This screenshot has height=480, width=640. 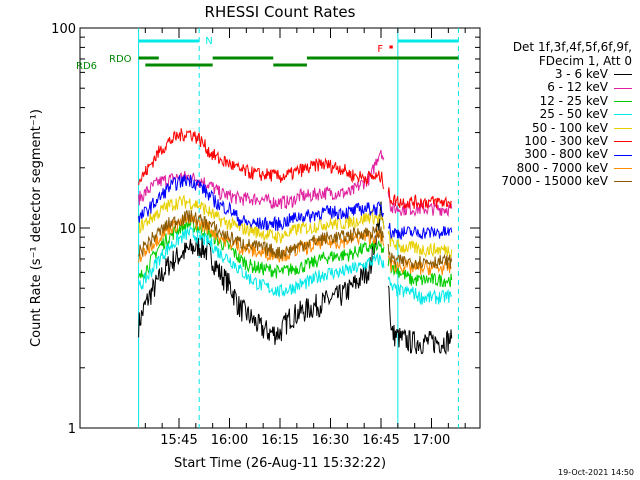 I want to click on legend-item-label: 50 - 100 keV, so click(x=569, y=127).